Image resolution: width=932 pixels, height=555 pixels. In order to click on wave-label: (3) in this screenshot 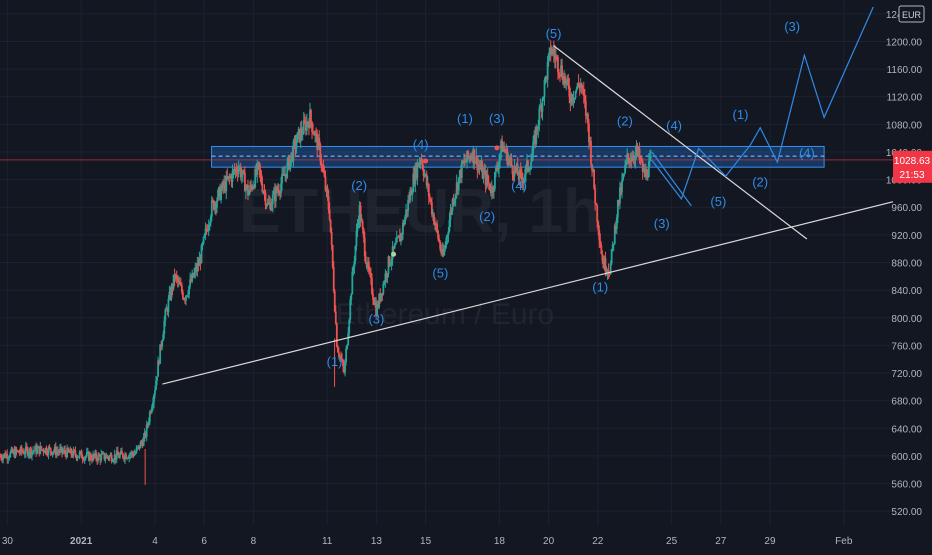, I will do `click(497, 118)`.